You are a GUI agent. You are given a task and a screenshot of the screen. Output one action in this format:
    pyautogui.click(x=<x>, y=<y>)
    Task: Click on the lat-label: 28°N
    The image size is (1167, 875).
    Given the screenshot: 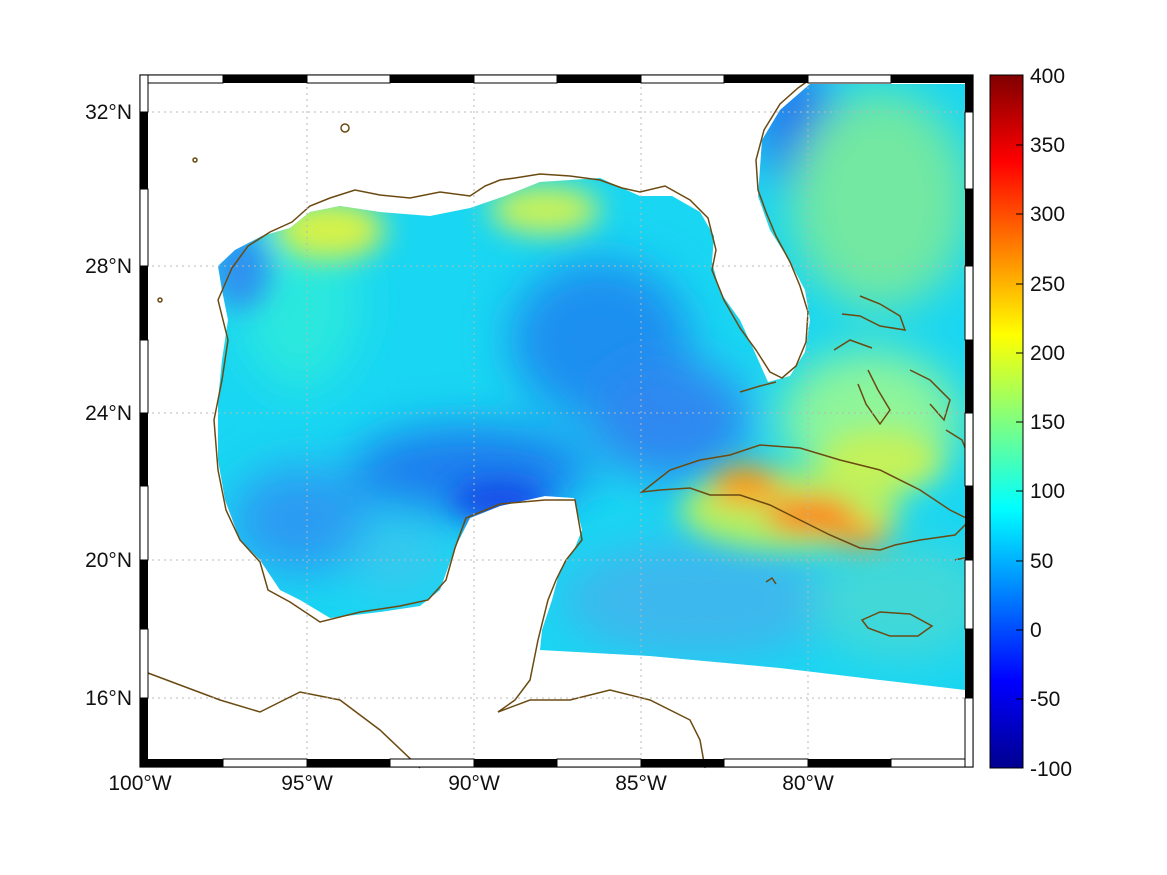 What is the action you would take?
    pyautogui.click(x=108, y=266)
    